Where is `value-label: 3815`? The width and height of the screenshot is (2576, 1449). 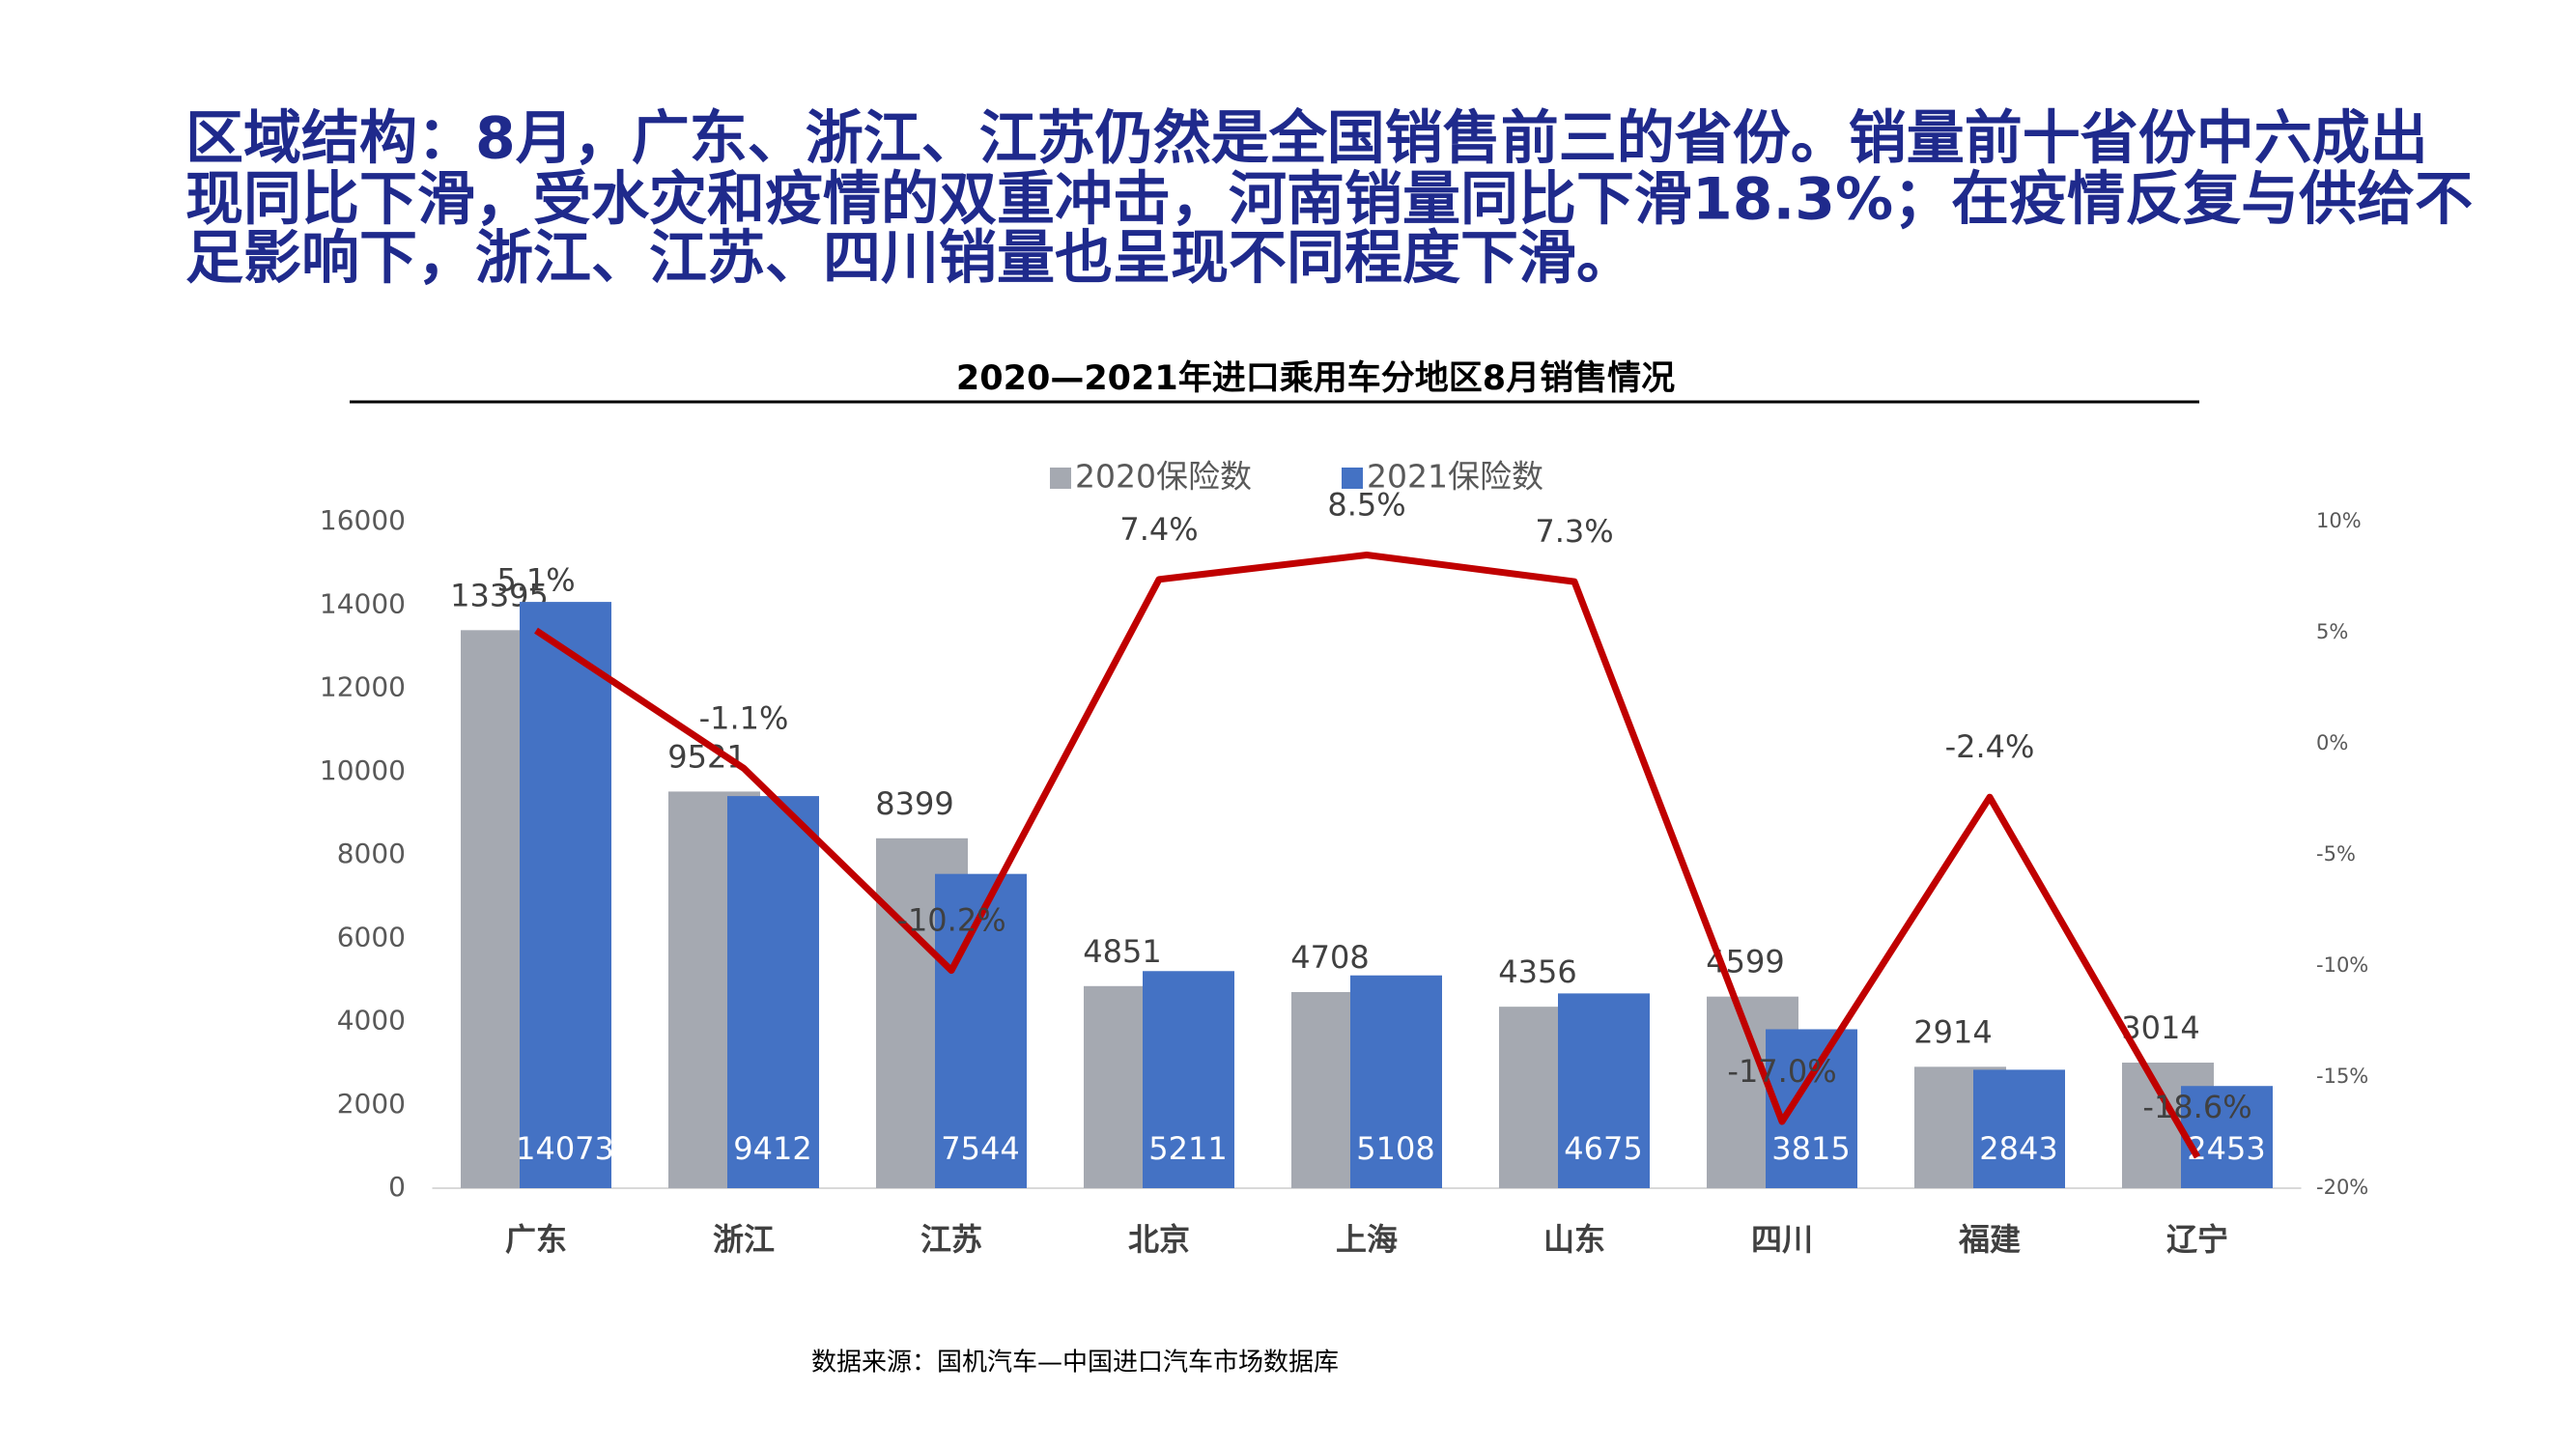
value-label: 3815 is located at coordinates (1810, 1148).